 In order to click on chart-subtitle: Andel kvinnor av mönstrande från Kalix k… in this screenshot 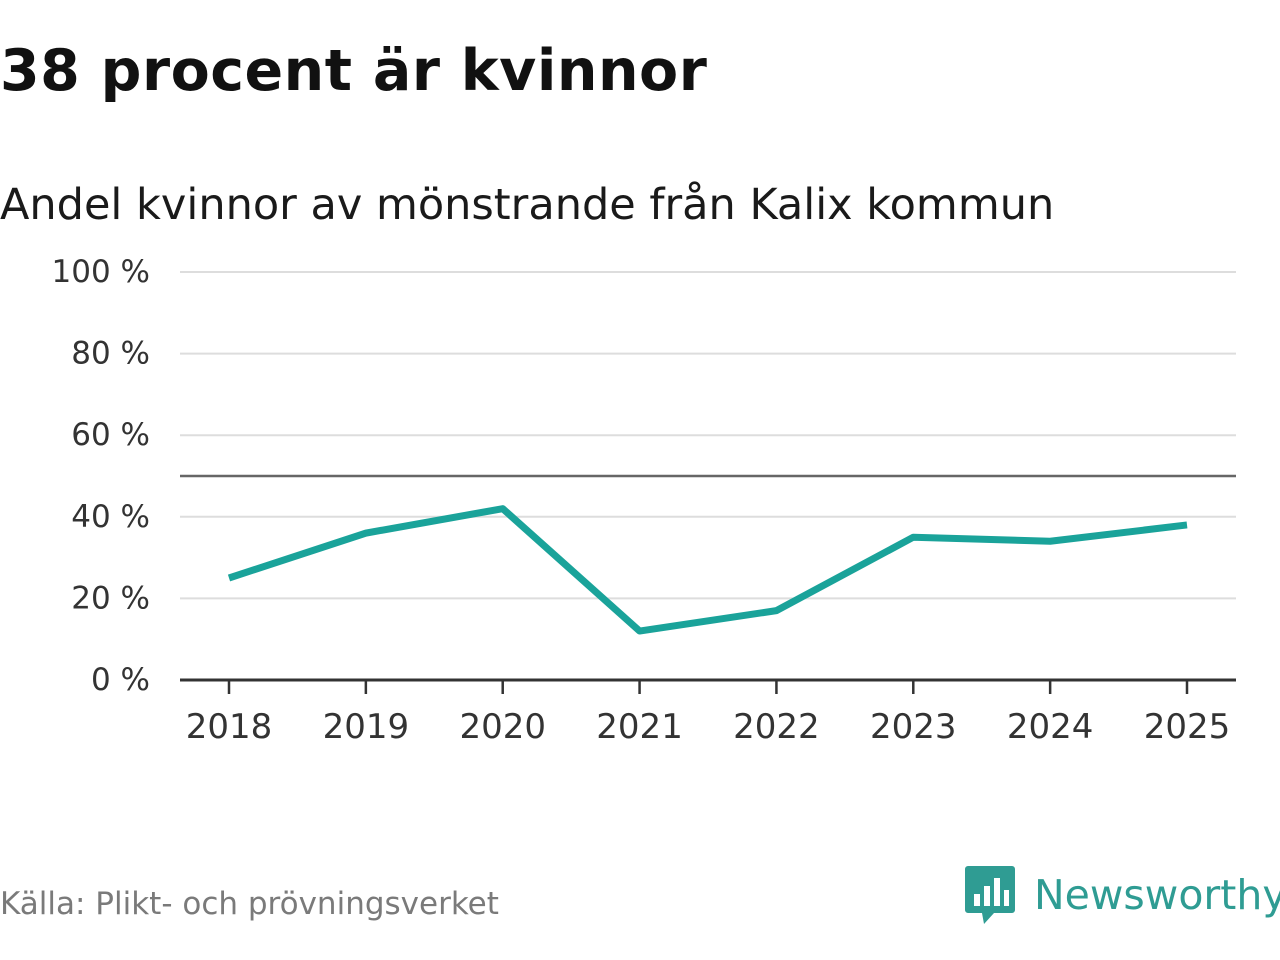, I will do `click(527, 205)`.